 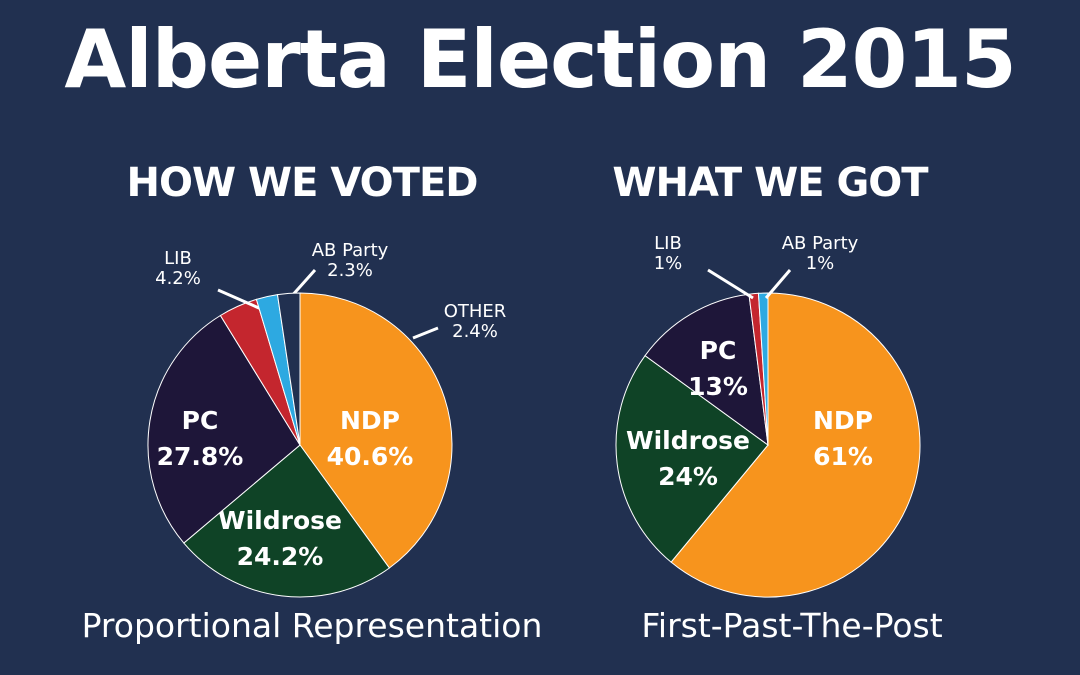 I want to click on slice-value-lib: 4.2%, so click(x=178, y=278).